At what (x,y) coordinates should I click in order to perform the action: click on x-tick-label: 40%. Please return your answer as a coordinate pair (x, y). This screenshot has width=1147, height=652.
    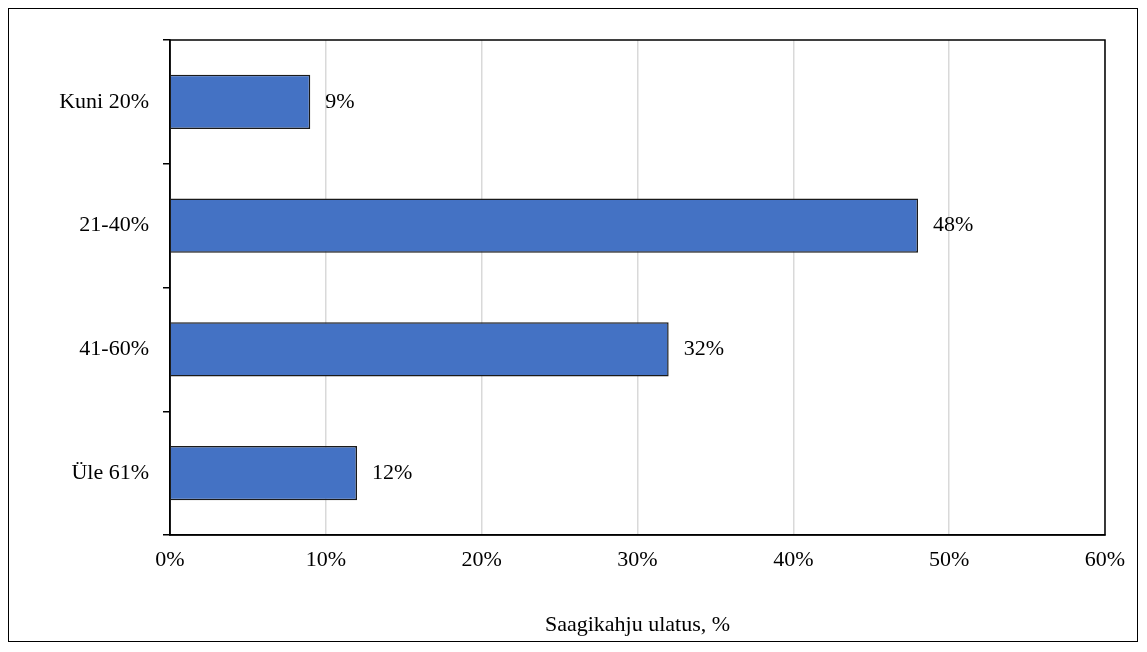
    Looking at the image, I should click on (793, 558).